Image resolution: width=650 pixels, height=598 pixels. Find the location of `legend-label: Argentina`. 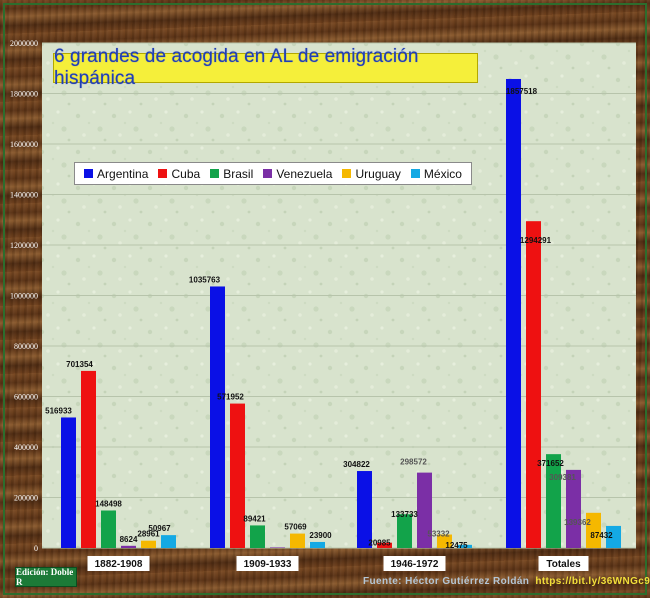

legend-label: Argentina is located at coordinates (123, 173).